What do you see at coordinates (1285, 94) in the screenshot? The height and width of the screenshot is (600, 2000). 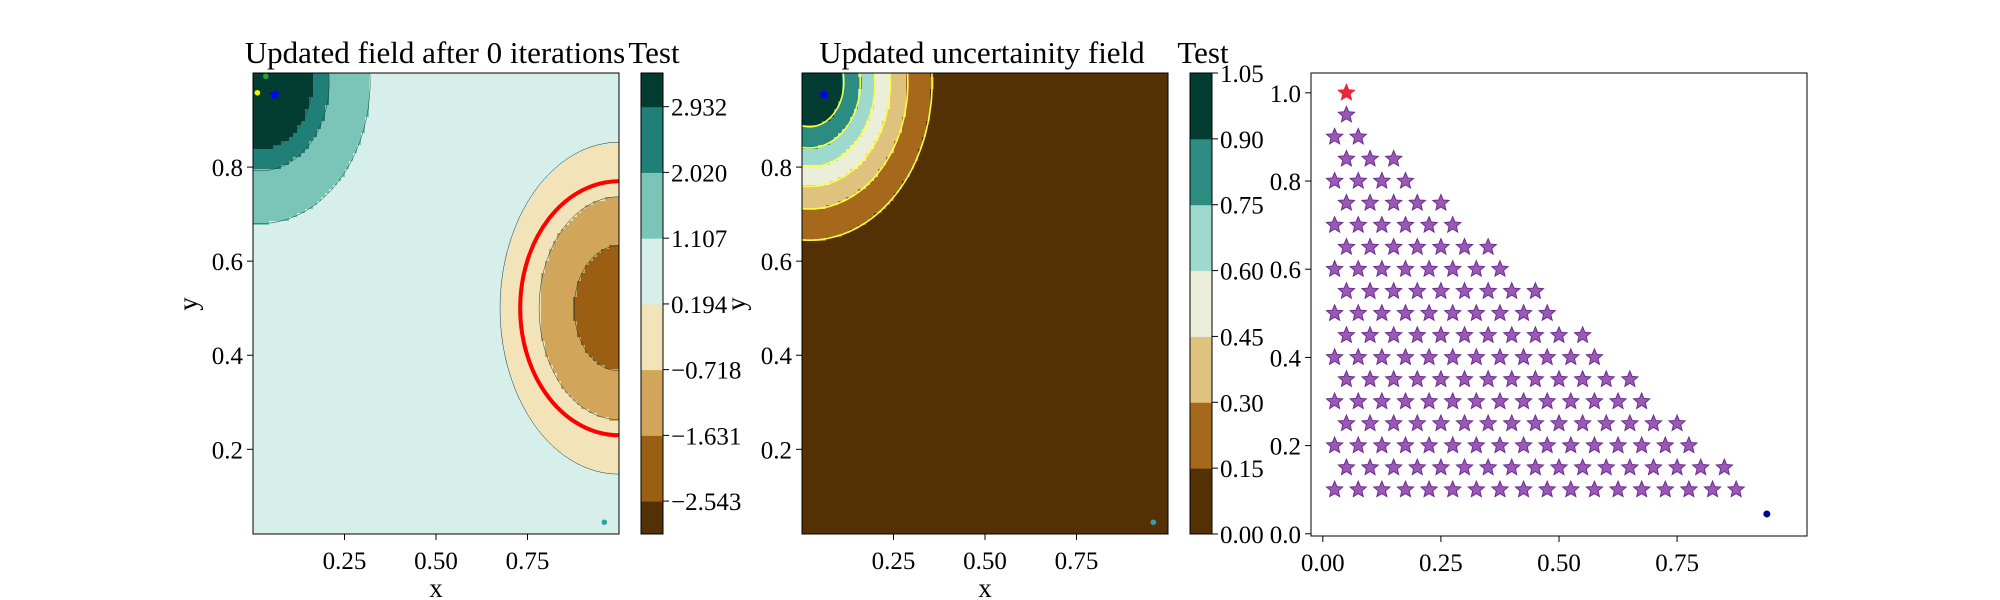 I see `y-tick-label: 1.0` at bounding box center [1285, 94].